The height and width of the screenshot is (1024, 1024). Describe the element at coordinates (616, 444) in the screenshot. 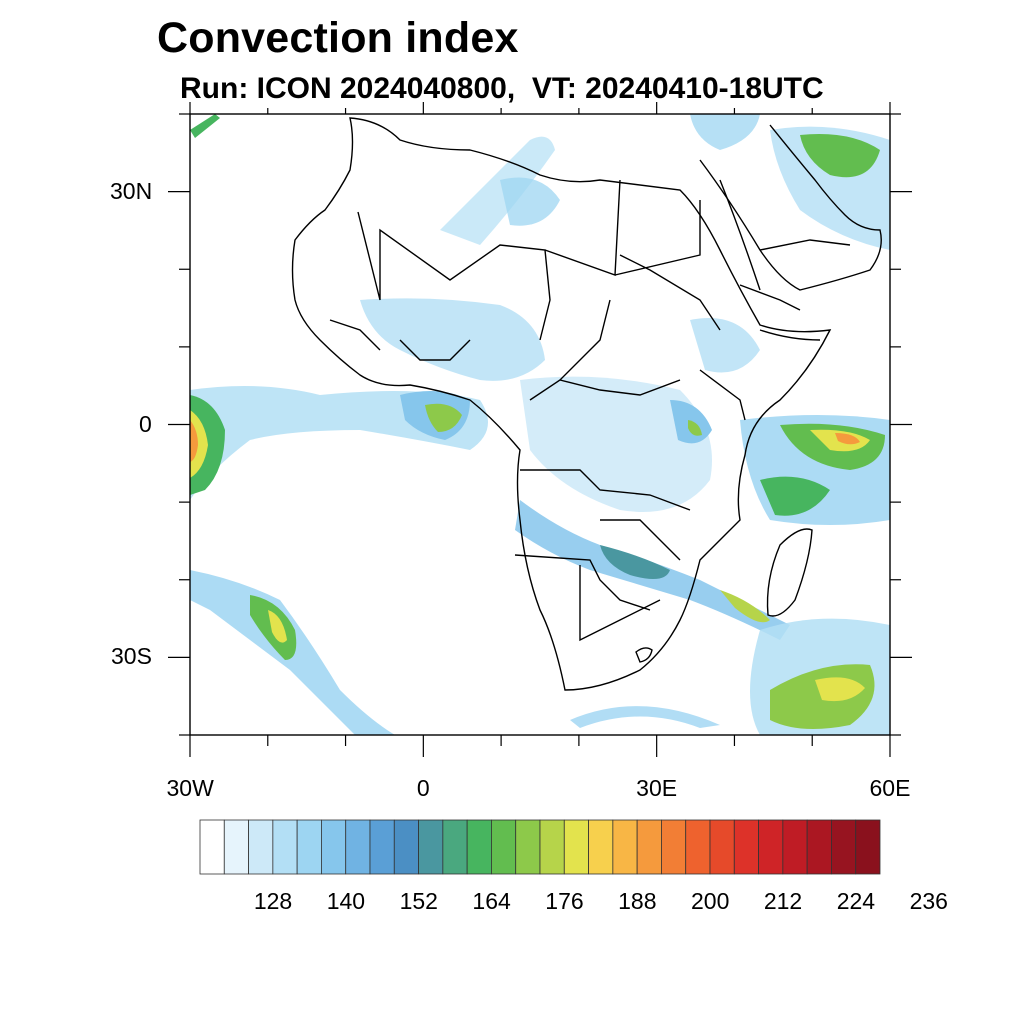

I see `field-congo` at that location.